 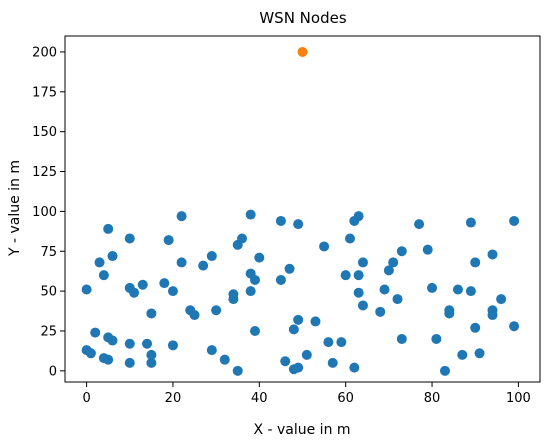 What do you see at coordinates (302, 18) in the screenshot?
I see `chart-title: WSN Nodes` at bounding box center [302, 18].